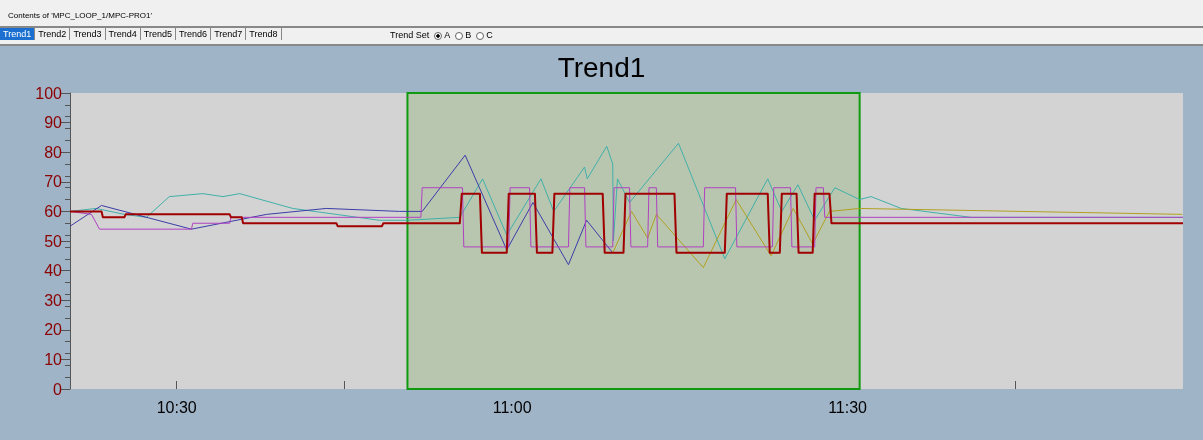 The width and height of the screenshot is (1203, 440). I want to click on x-tick-label: 10:30, so click(176, 407).